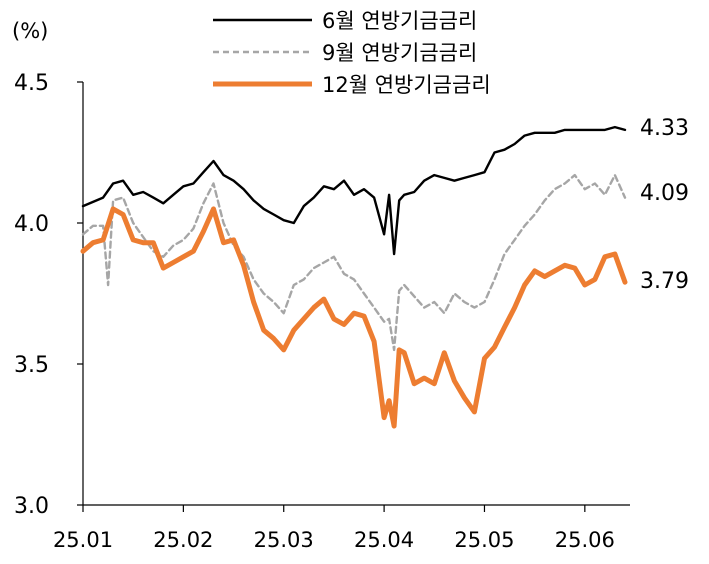 This screenshot has width=709, height=564. What do you see at coordinates (31, 83) in the screenshot?
I see `y-tick-label: 4.5` at bounding box center [31, 83].